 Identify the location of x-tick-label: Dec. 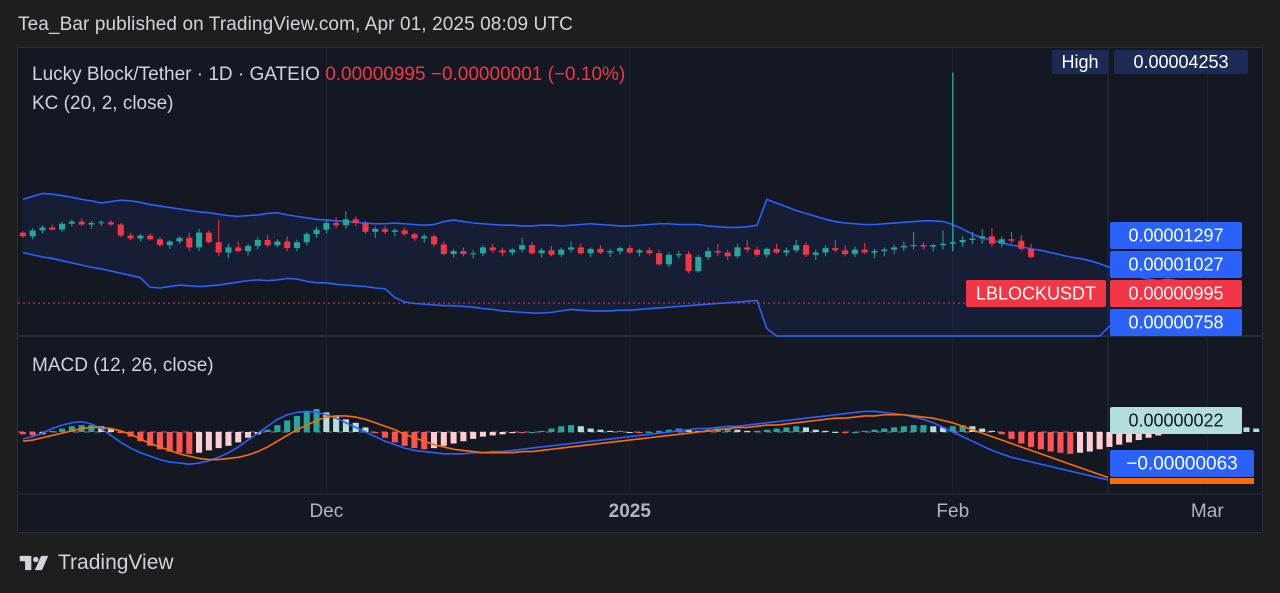
(326, 511).